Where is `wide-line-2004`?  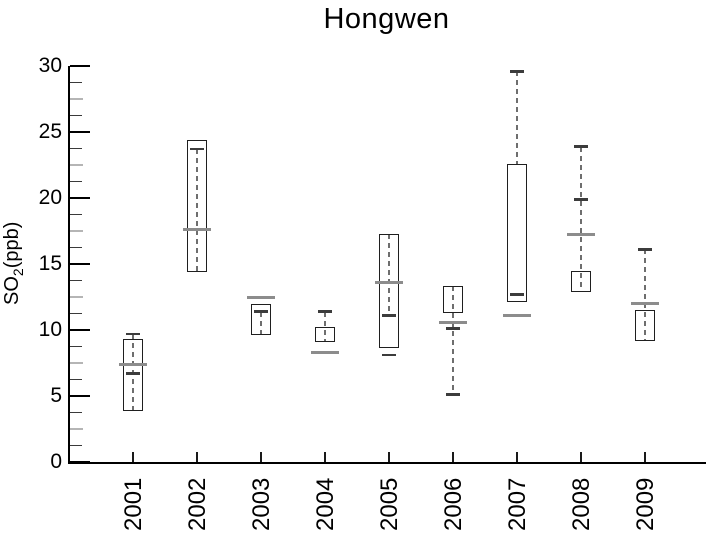
wide-line-2004 is located at coordinates (325, 352).